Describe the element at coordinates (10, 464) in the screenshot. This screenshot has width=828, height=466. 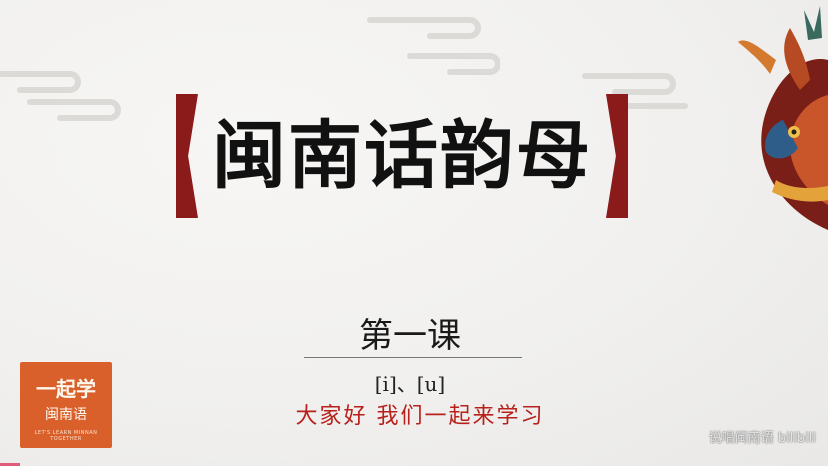
I see `video-progress-bar` at that location.